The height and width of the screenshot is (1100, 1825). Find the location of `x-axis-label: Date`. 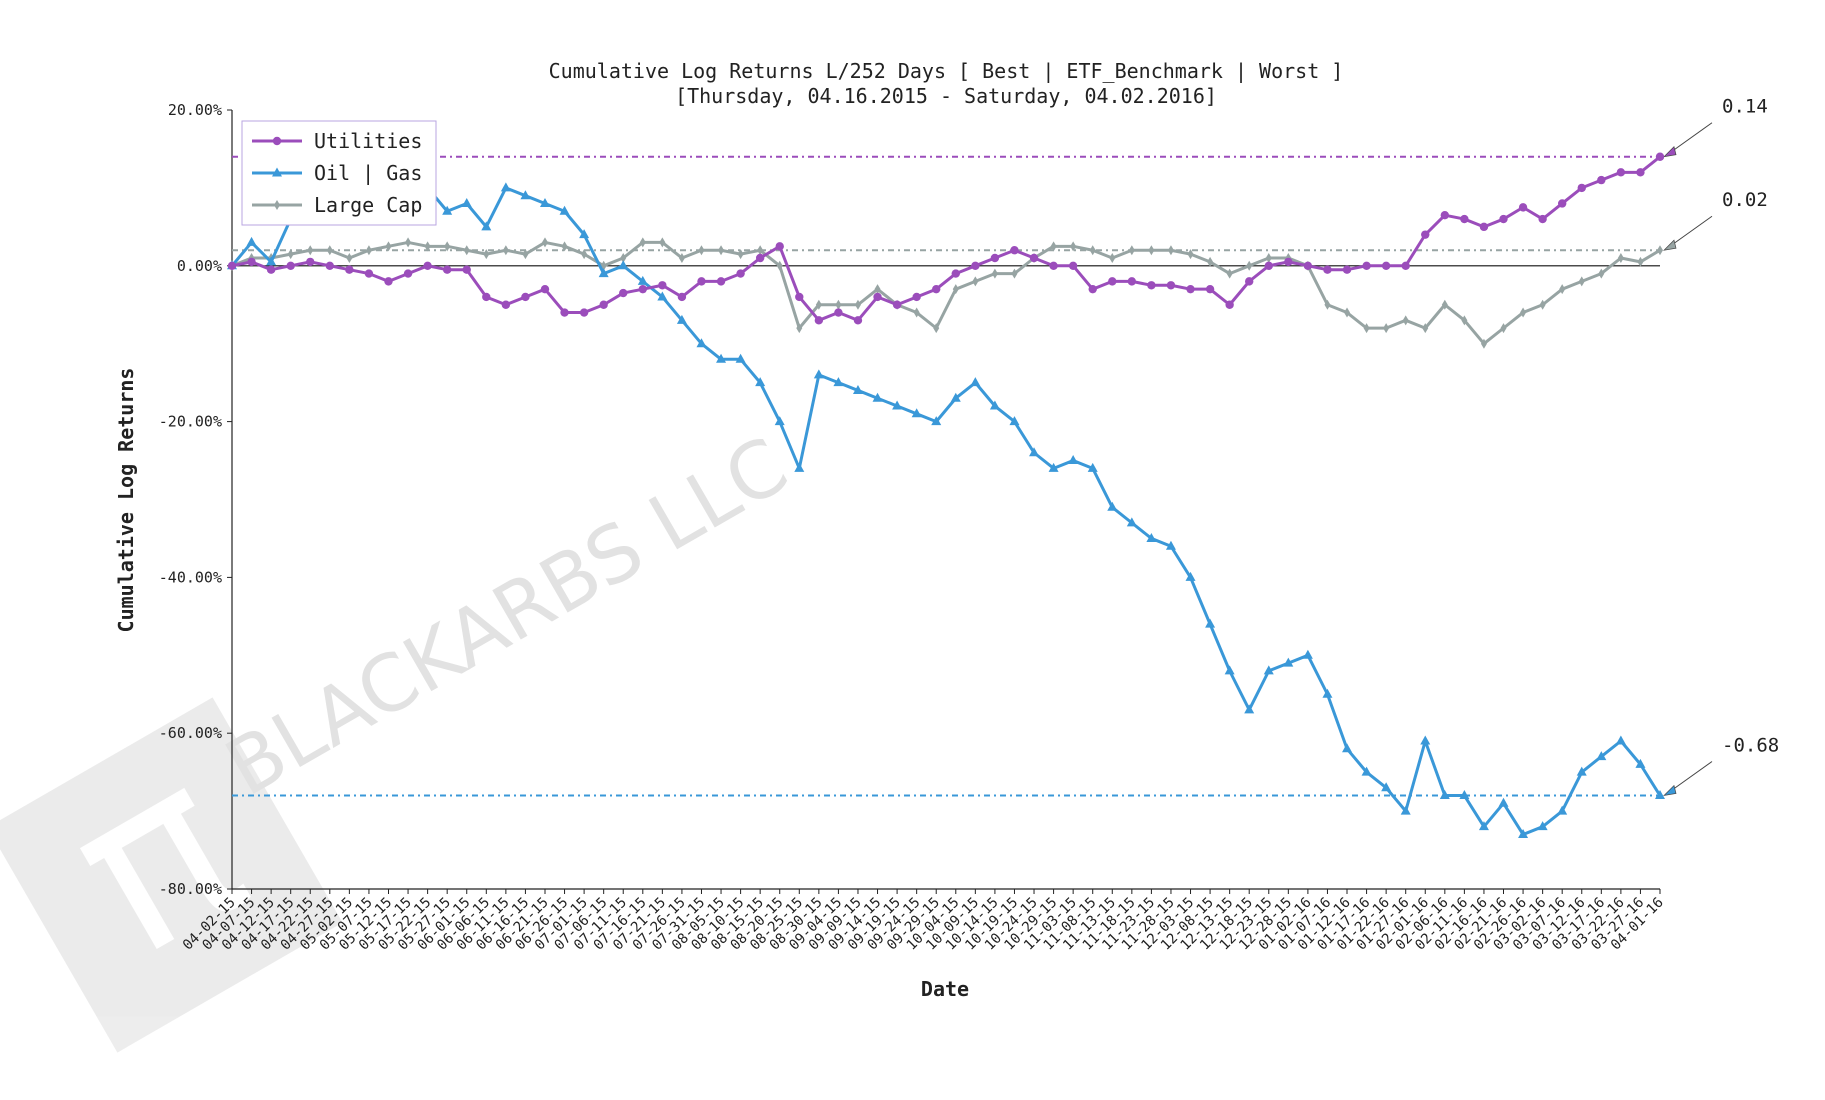

x-axis-label: Date is located at coordinates (945, 989).